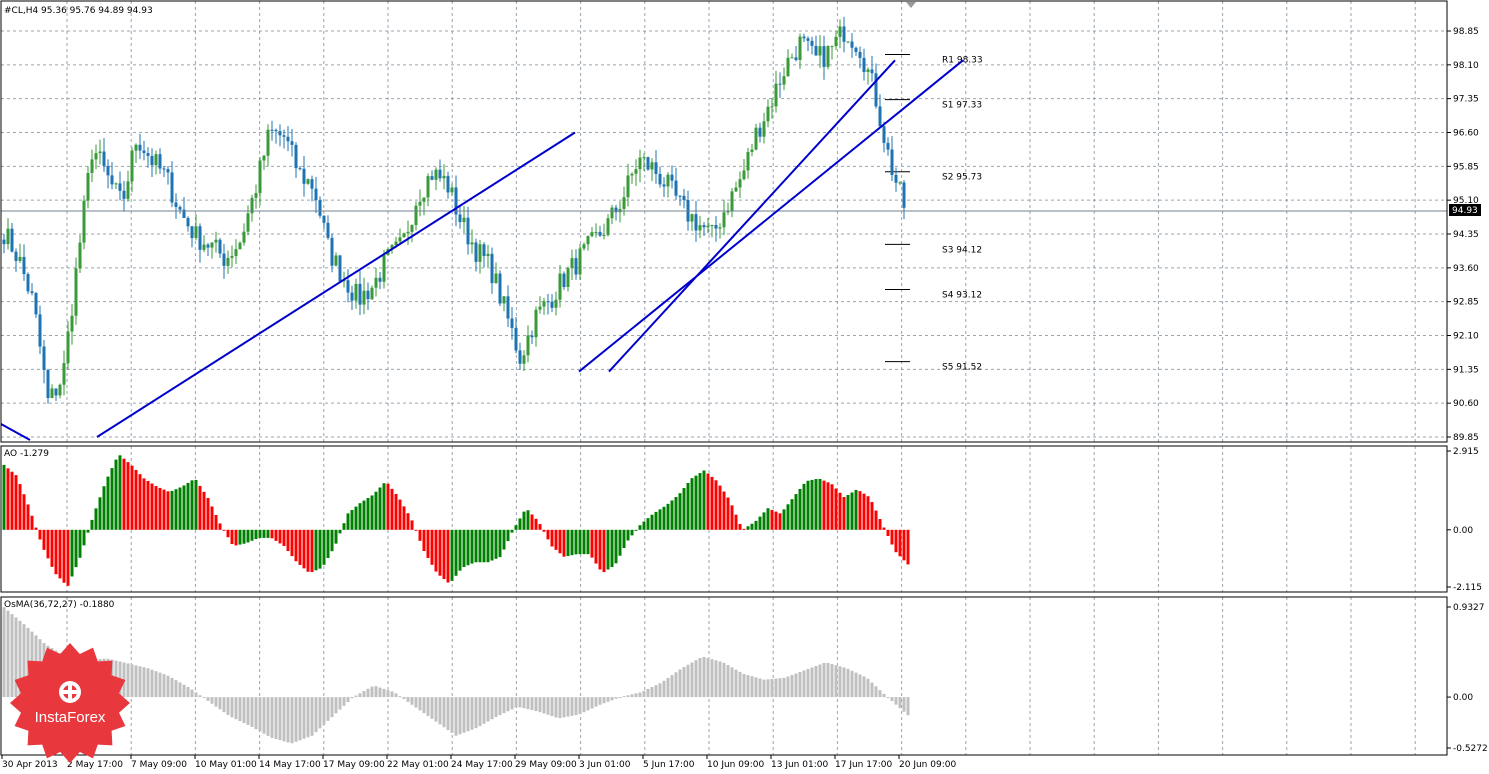 The height and width of the screenshot is (774, 1489). Describe the element at coordinates (911, 5) in the screenshot. I see `scroll-marker-icon` at that location.